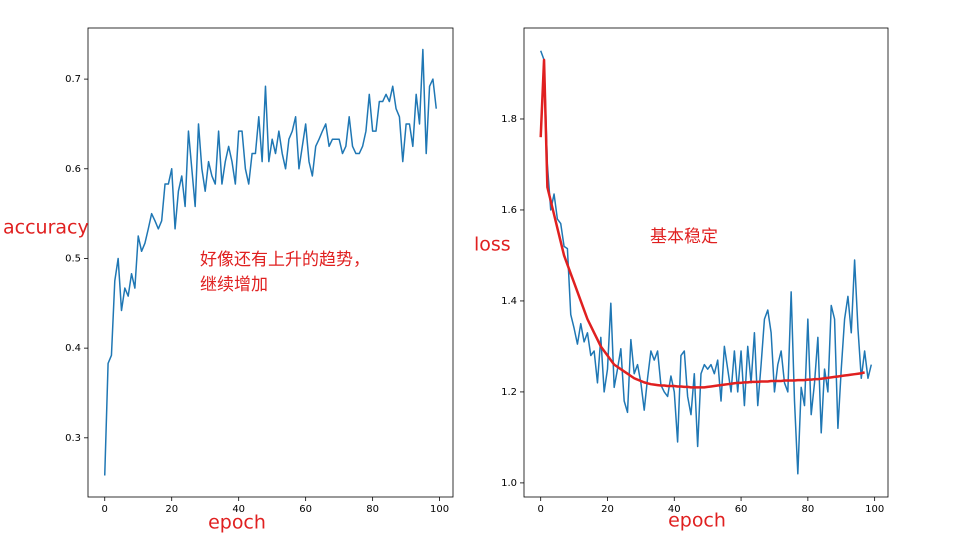  What do you see at coordinates (492, 245) in the screenshot?
I see `y-axis-label: loss` at bounding box center [492, 245].